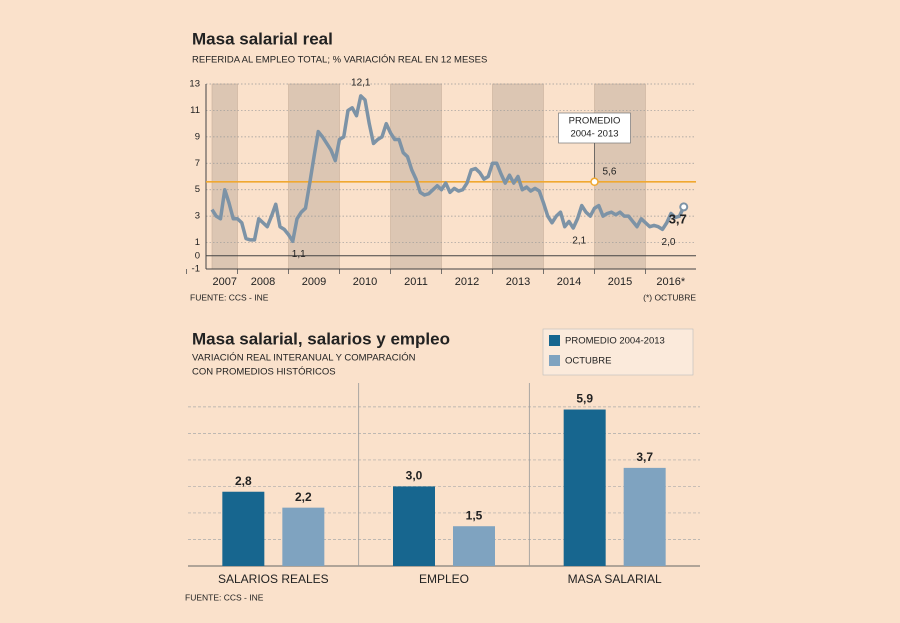 The width and height of the screenshot is (900, 623). What do you see at coordinates (243, 481) in the screenshot?
I see `value-label: 2,8` at bounding box center [243, 481].